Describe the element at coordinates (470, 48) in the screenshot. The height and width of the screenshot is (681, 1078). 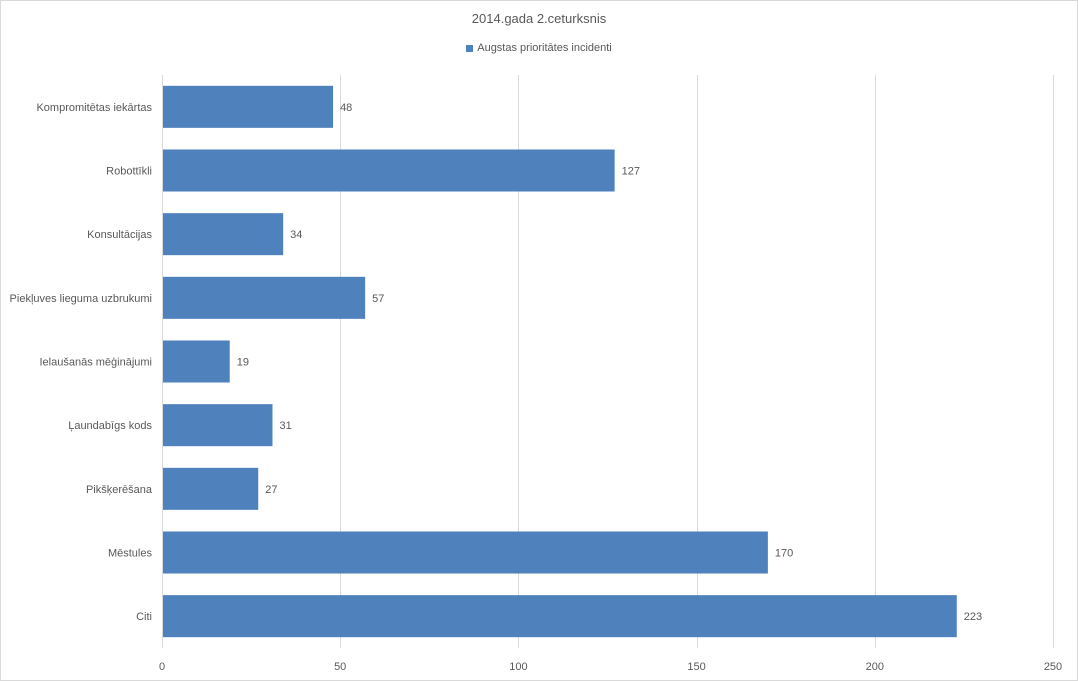
I see `legend-swatch` at that location.